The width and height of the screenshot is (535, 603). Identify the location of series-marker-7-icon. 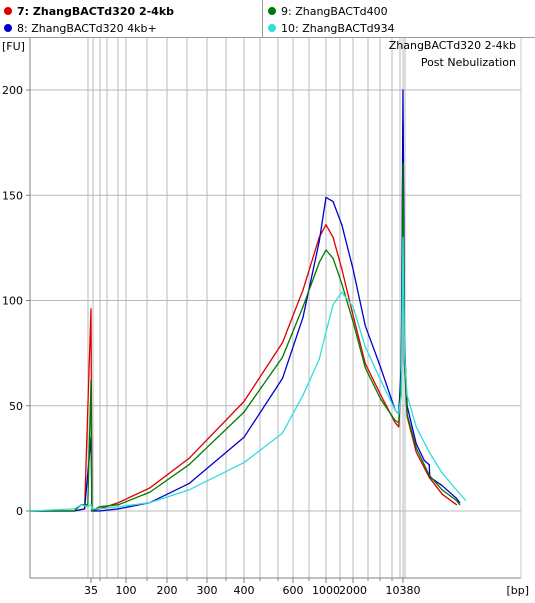
(8, 11).